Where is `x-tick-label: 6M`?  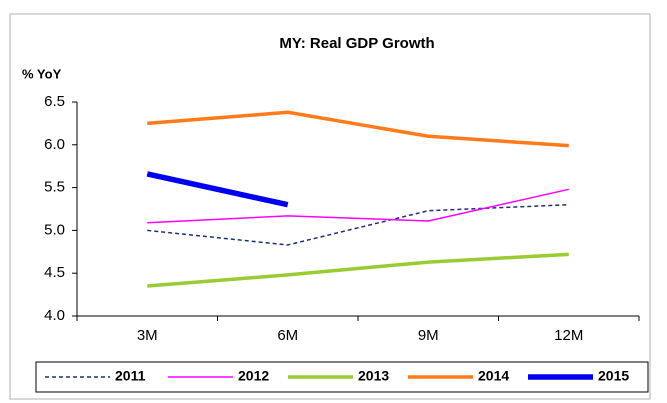
x-tick-label: 6M is located at coordinates (287, 335).